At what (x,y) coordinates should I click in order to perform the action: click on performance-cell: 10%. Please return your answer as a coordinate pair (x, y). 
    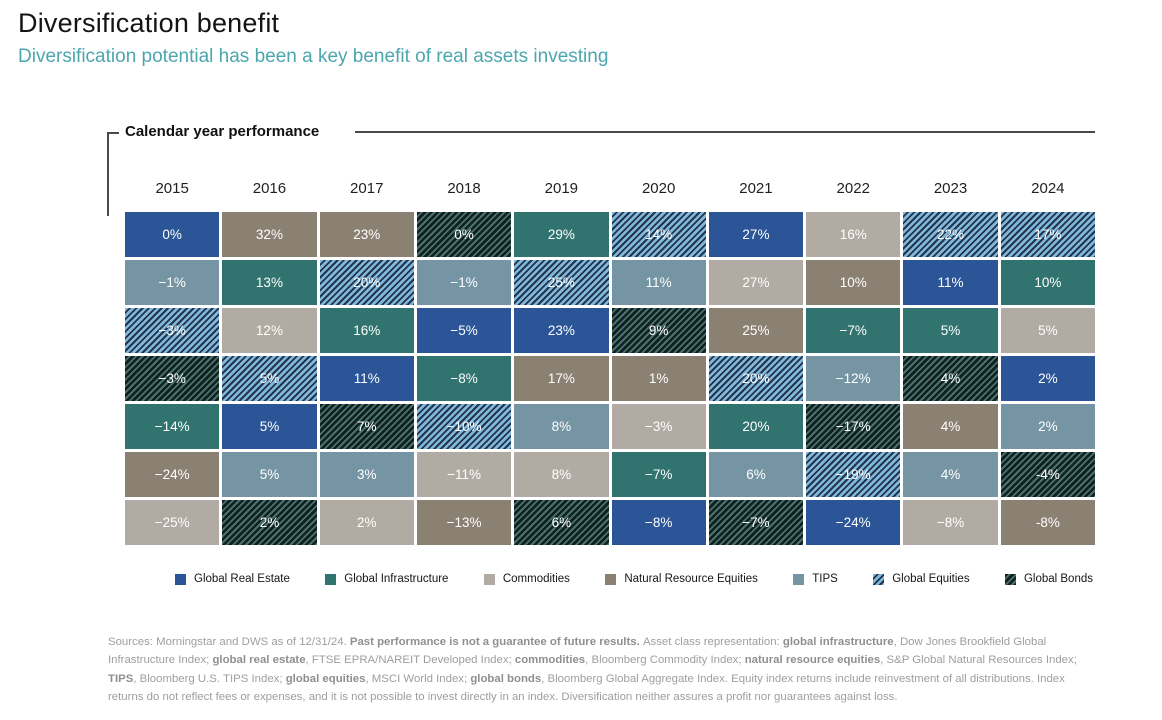
    Looking at the image, I should click on (853, 282).